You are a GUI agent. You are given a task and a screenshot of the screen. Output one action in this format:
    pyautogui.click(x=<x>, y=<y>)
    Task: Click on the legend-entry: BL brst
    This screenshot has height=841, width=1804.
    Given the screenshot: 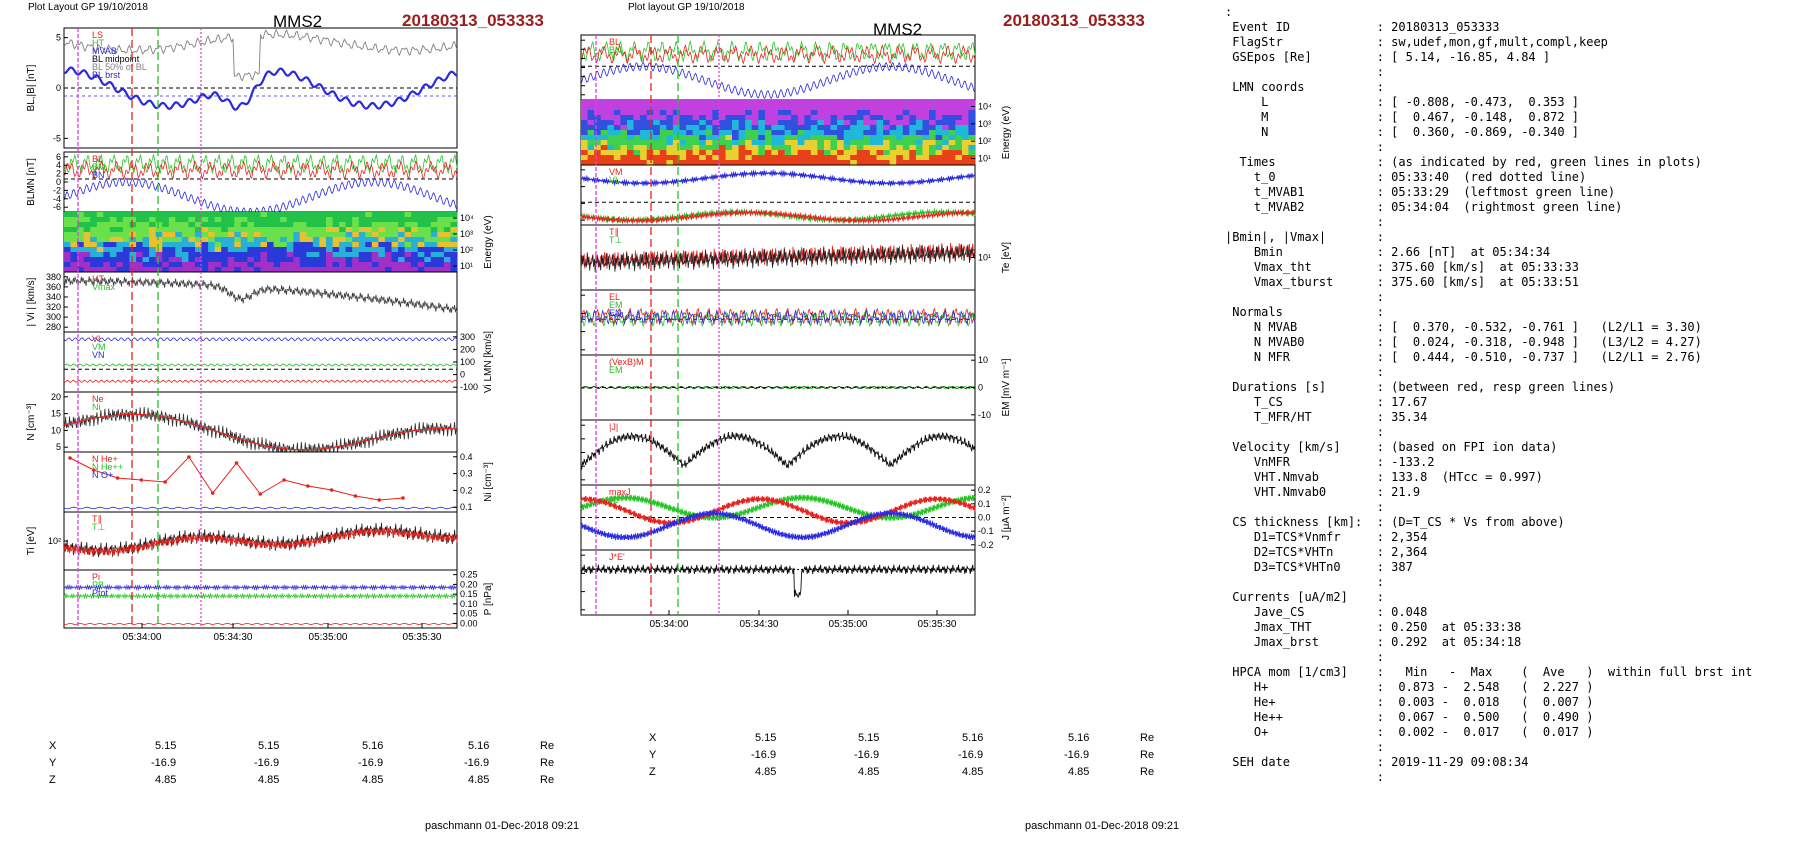 What is the action you would take?
    pyautogui.click(x=106, y=75)
    